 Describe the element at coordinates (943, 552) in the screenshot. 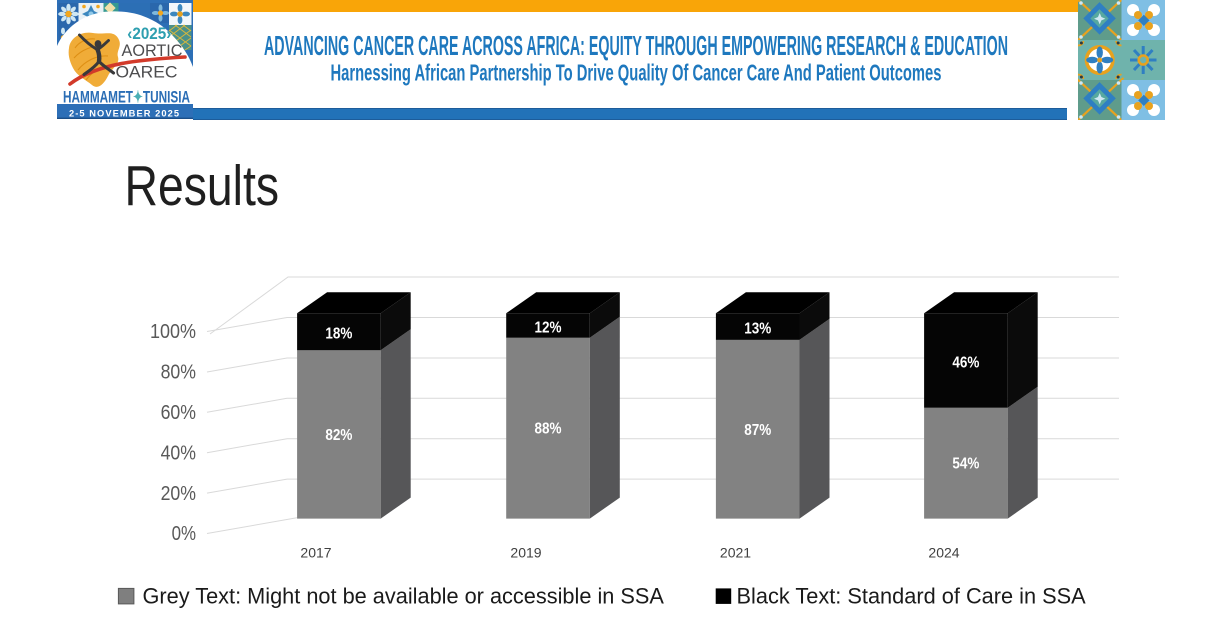

I see `svg-text: 2024` at that location.